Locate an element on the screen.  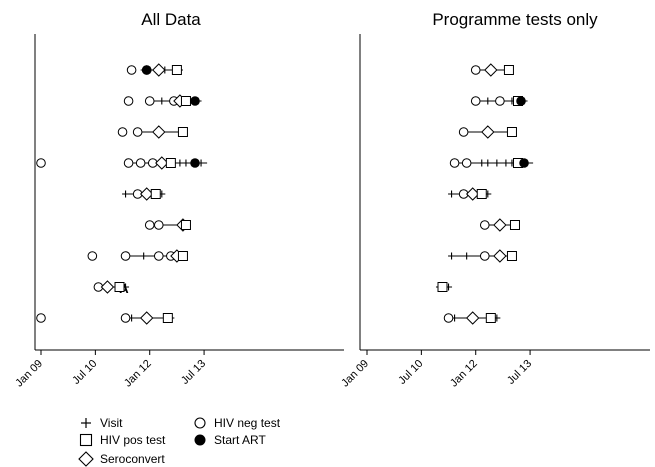
legend-label: Start ART is located at coordinates (240, 440).